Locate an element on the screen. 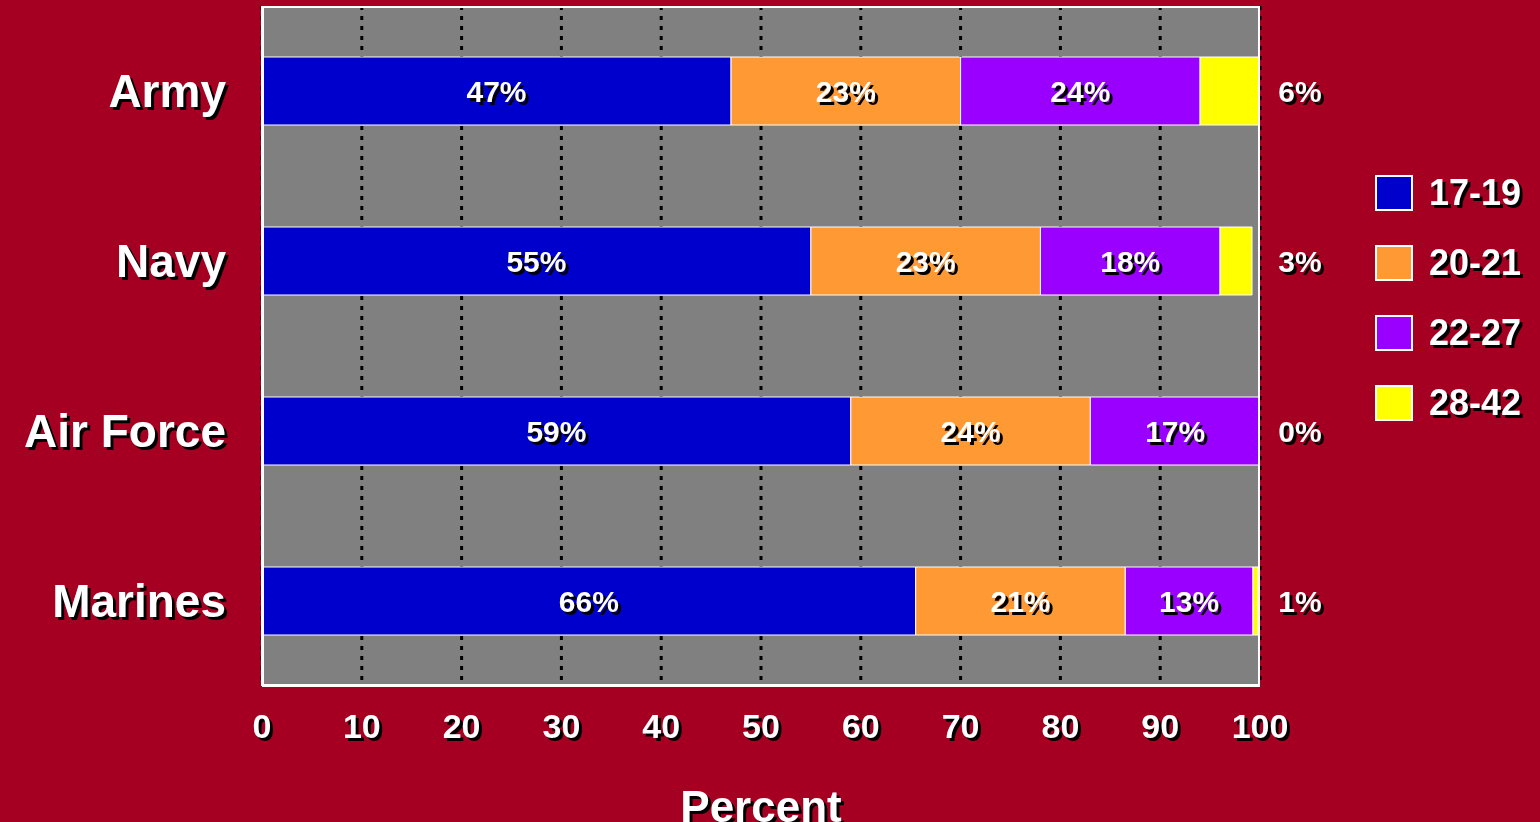 Image resolution: width=1540 pixels, height=822 pixels. data-label: 3% is located at coordinates (1300, 261).